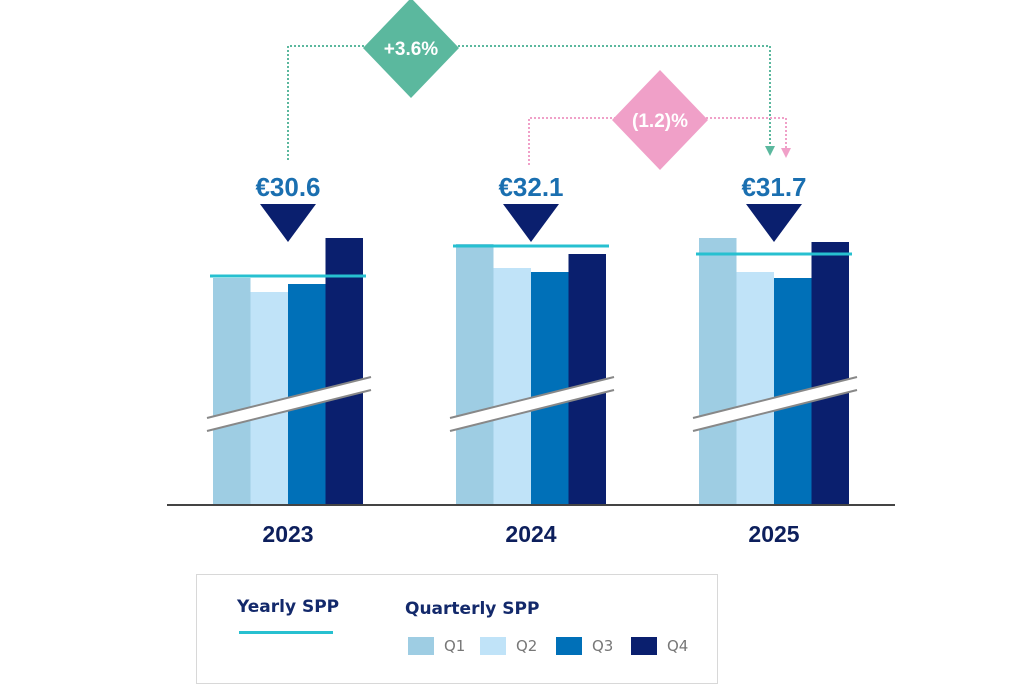 The width and height of the screenshot is (1034, 690). I want to click on legend-label: Q1, so click(455, 646).